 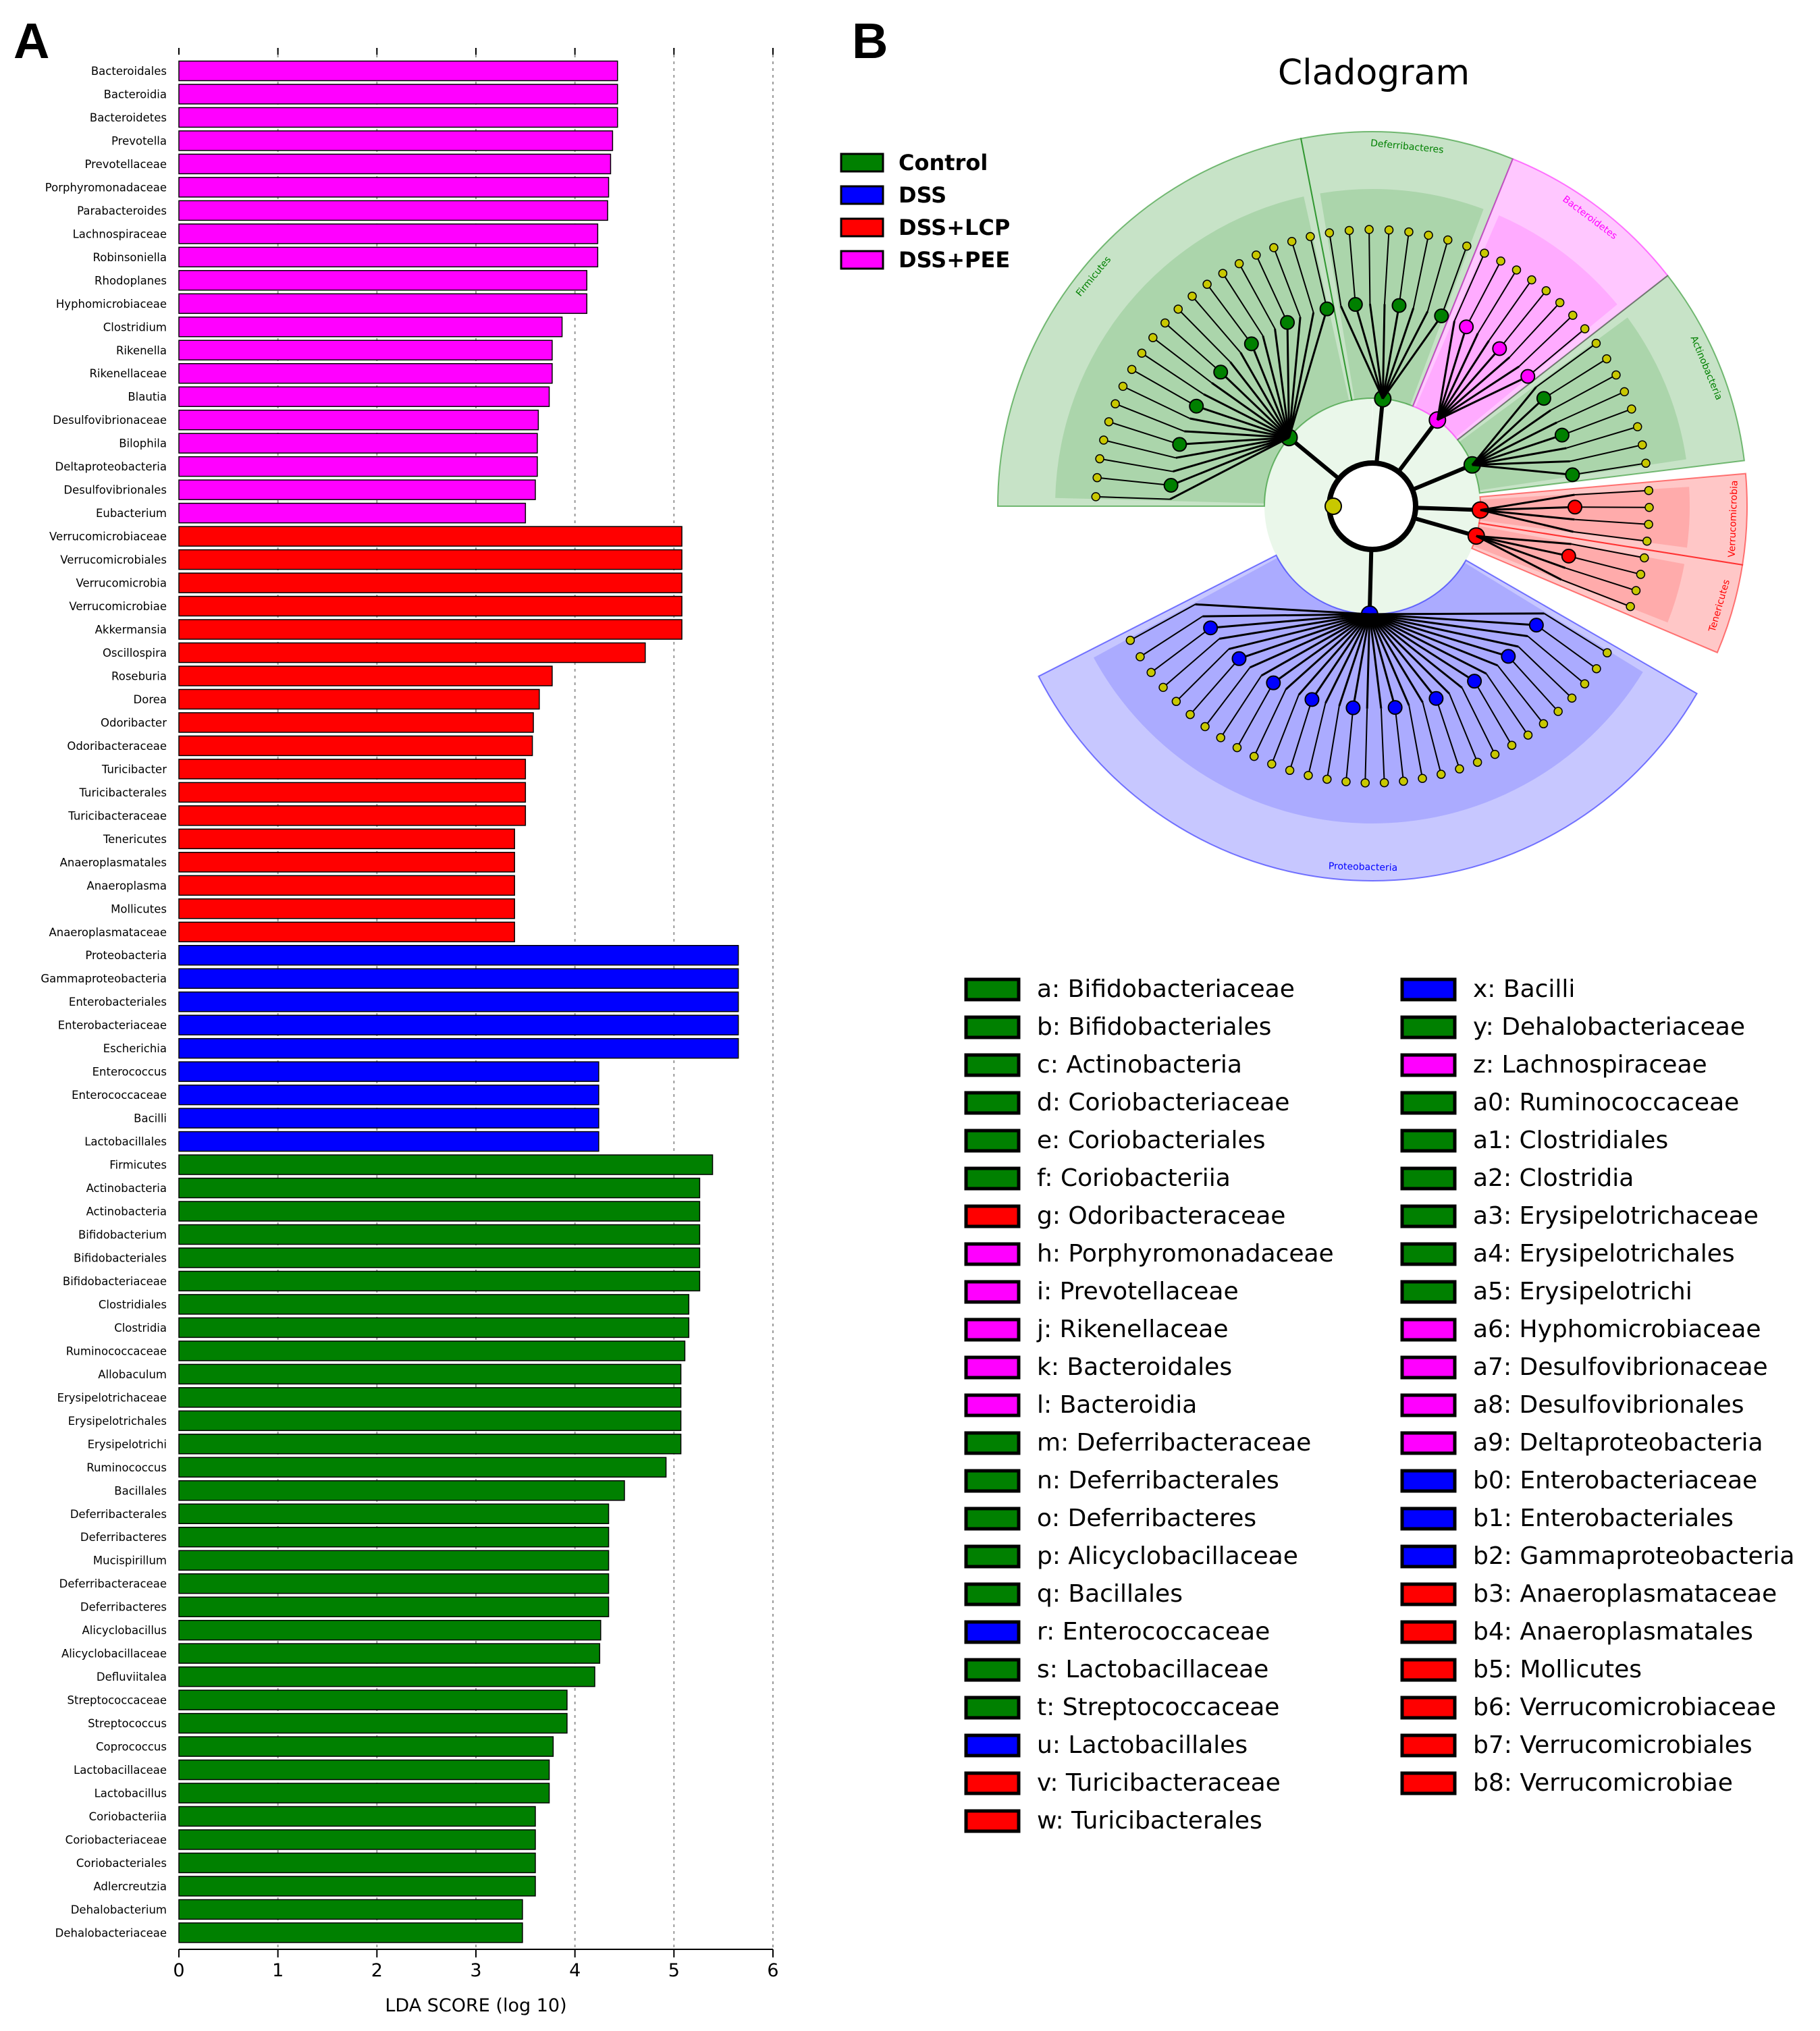 I want to click on bar-category-label: Lactobacillales, so click(x=126, y=1141).